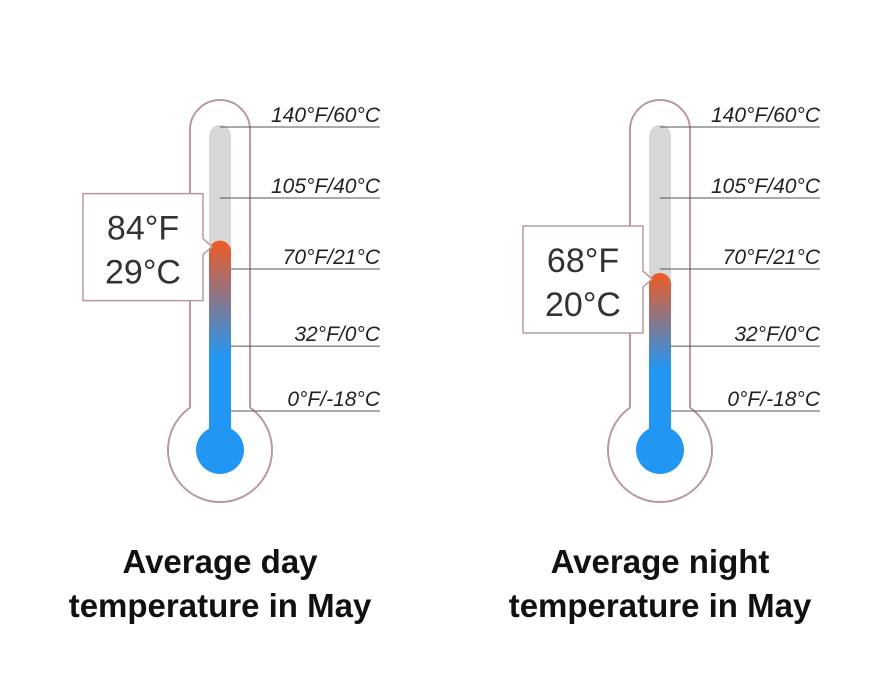 The image size is (880, 680). What do you see at coordinates (583, 305) in the screenshot?
I see `reading-celsius: 20°C` at bounding box center [583, 305].